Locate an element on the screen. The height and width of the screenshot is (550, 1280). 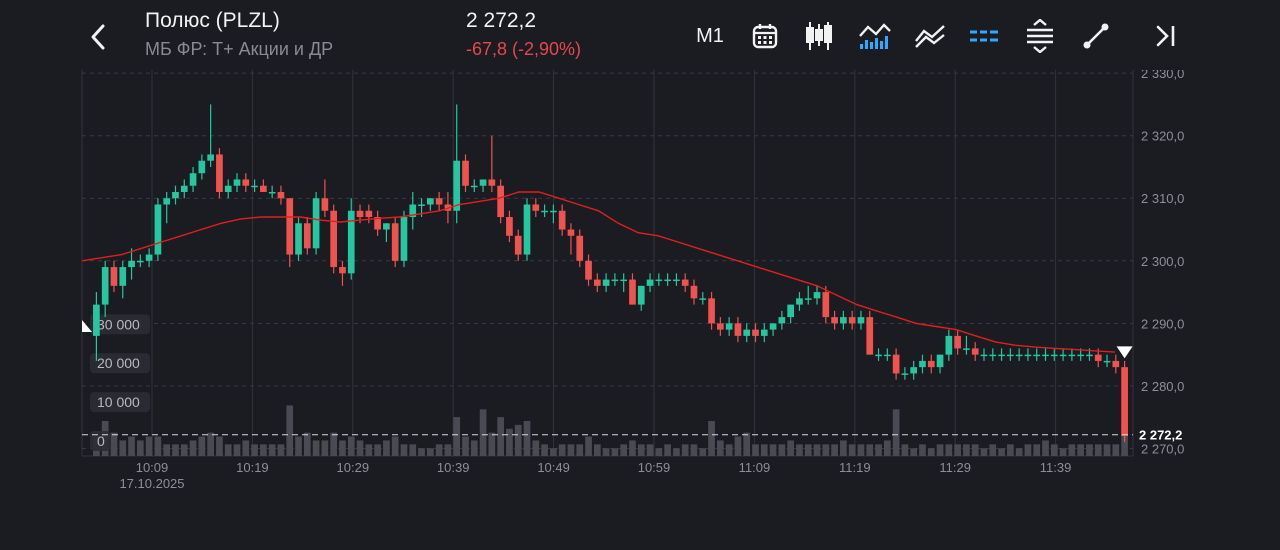
timeframe-button: M1 is located at coordinates (710, 35).